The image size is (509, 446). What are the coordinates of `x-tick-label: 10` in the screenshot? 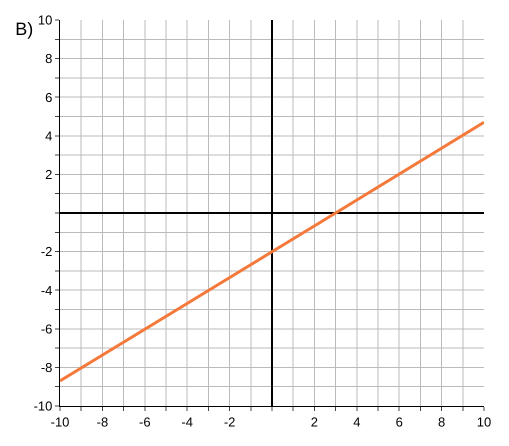 It's located at (484, 422).